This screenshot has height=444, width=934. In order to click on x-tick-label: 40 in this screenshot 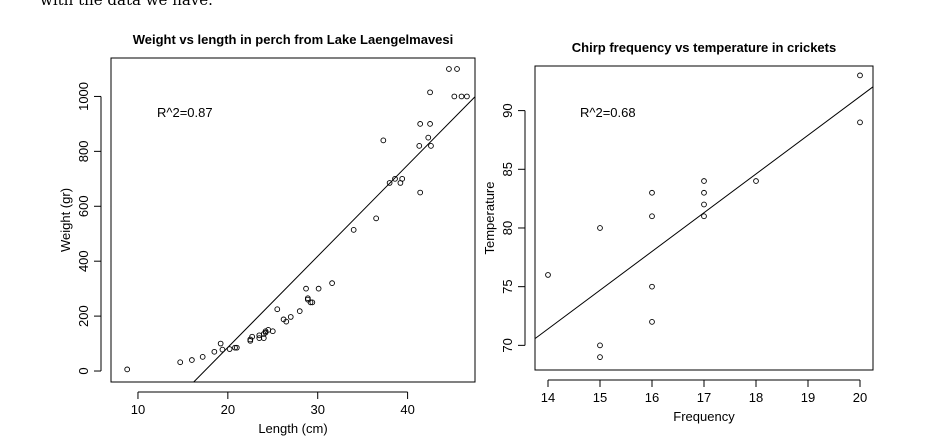, I will do `click(407, 409)`.